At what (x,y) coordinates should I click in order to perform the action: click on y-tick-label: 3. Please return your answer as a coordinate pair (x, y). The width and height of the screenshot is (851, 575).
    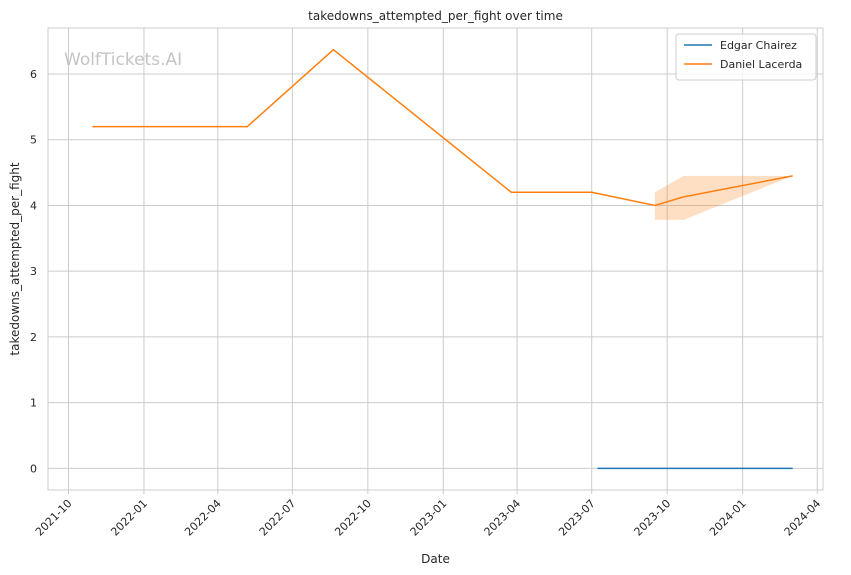
    Looking at the image, I should click on (33, 271).